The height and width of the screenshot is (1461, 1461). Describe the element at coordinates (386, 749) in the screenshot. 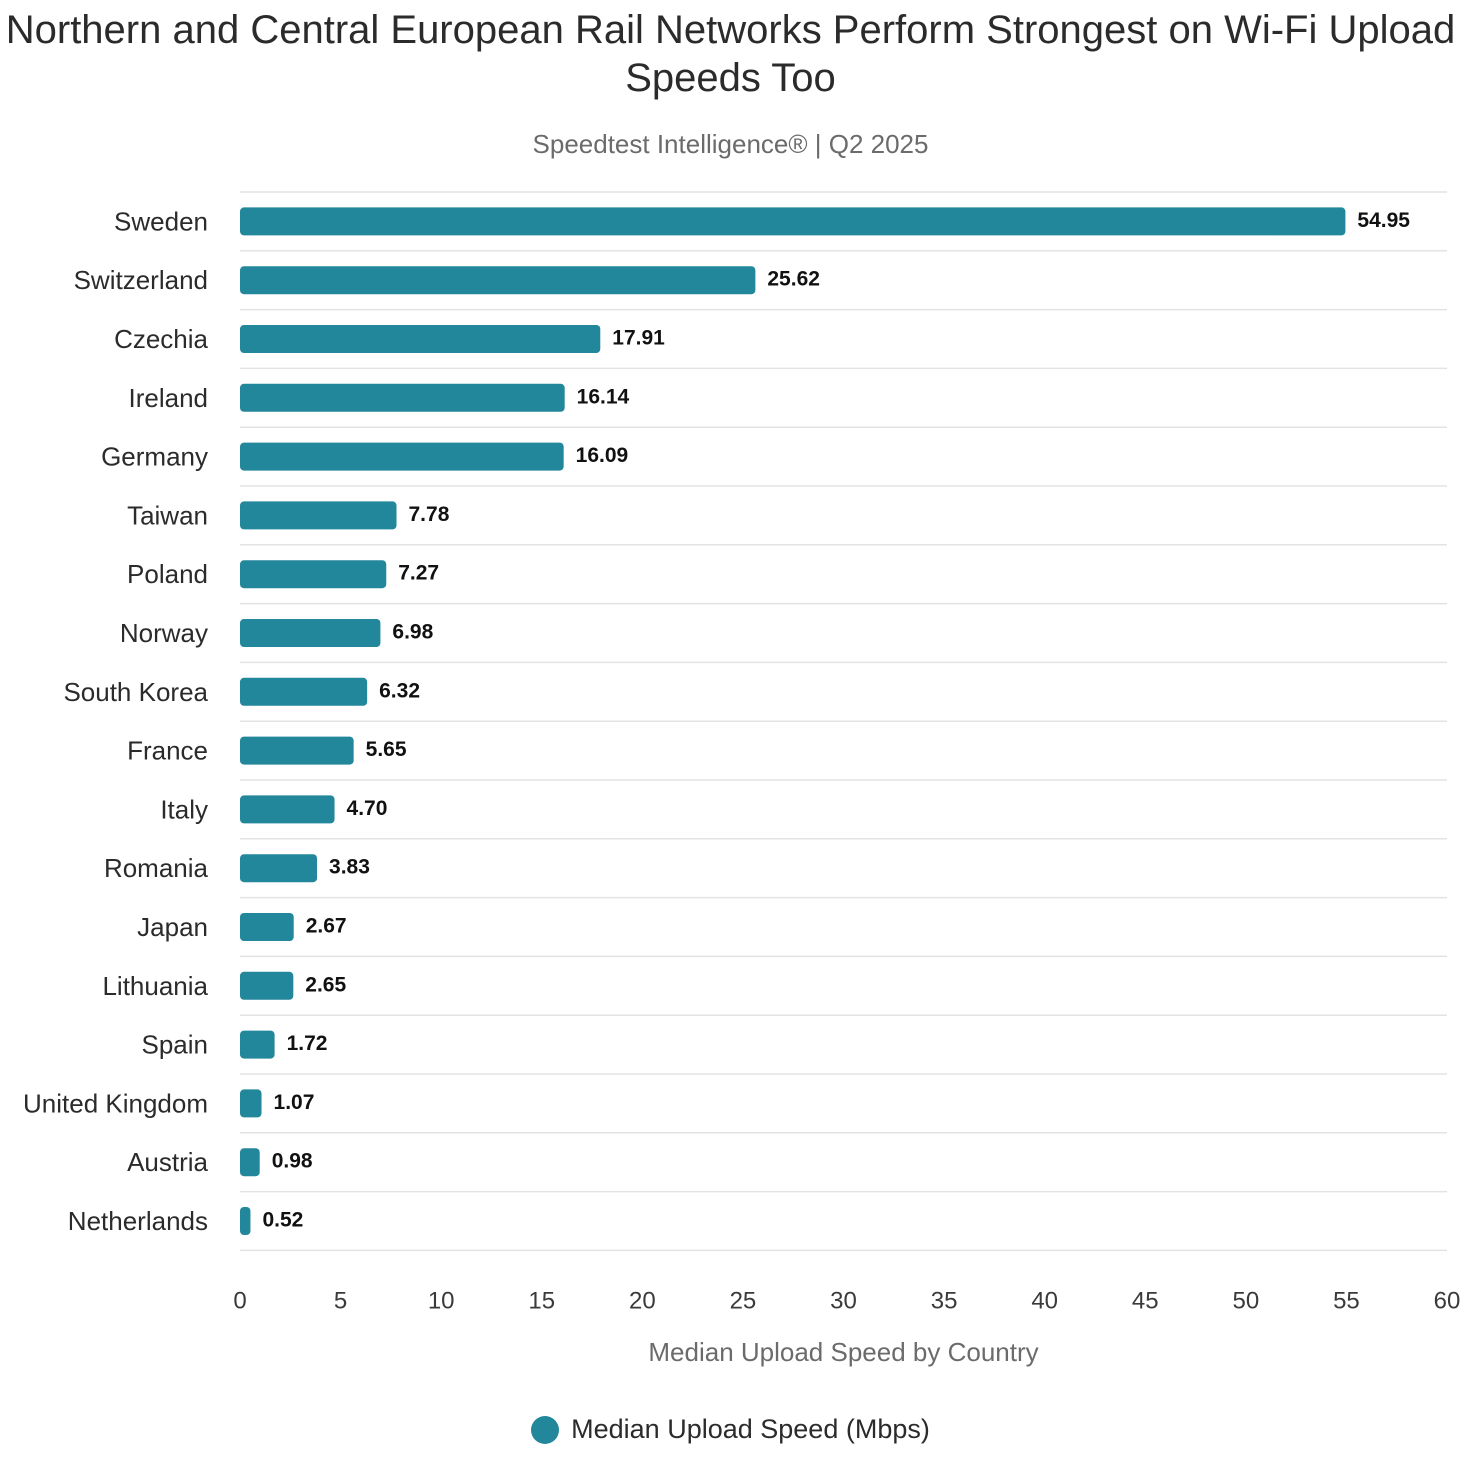

I see `data-label: 5.65` at that location.